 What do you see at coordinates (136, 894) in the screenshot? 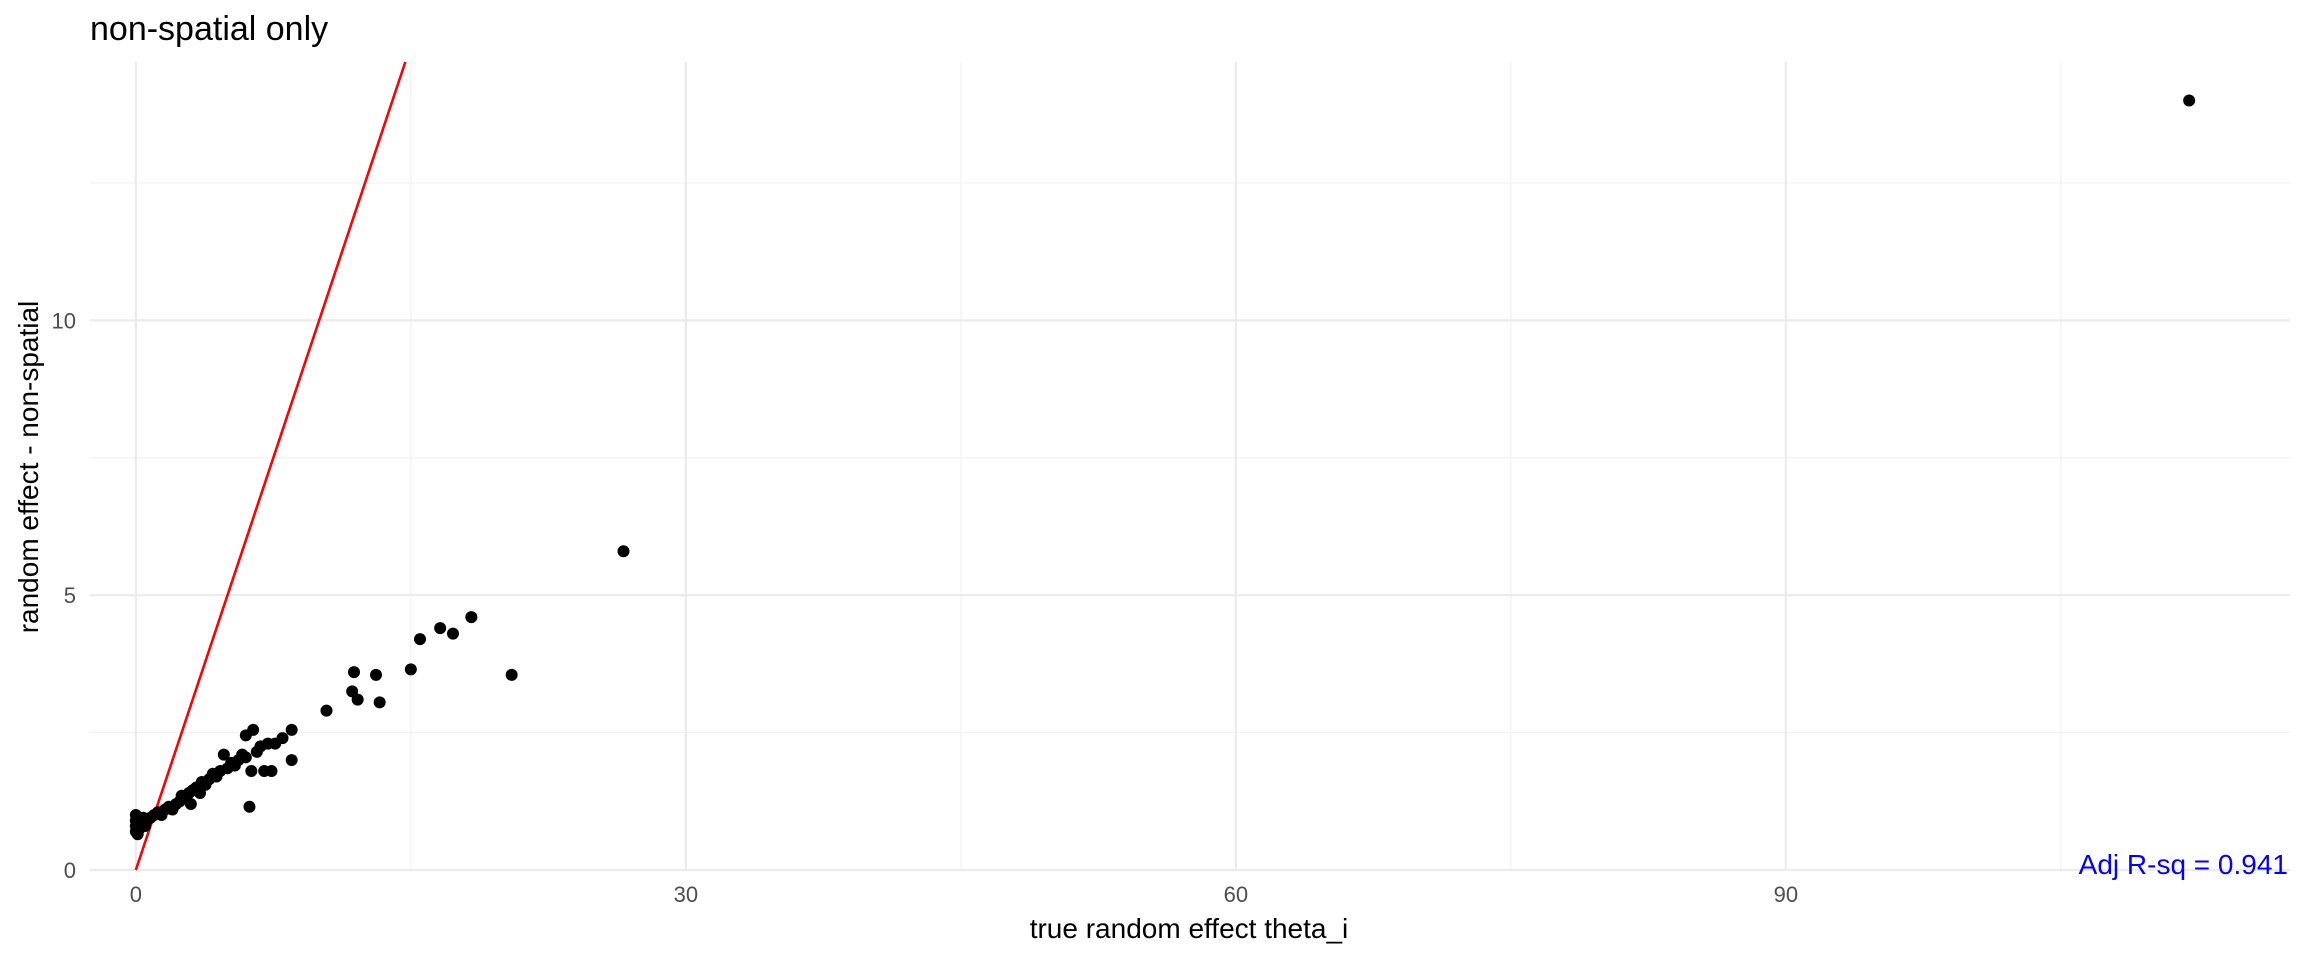
I see `x-tick-label: 0` at bounding box center [136, 894].